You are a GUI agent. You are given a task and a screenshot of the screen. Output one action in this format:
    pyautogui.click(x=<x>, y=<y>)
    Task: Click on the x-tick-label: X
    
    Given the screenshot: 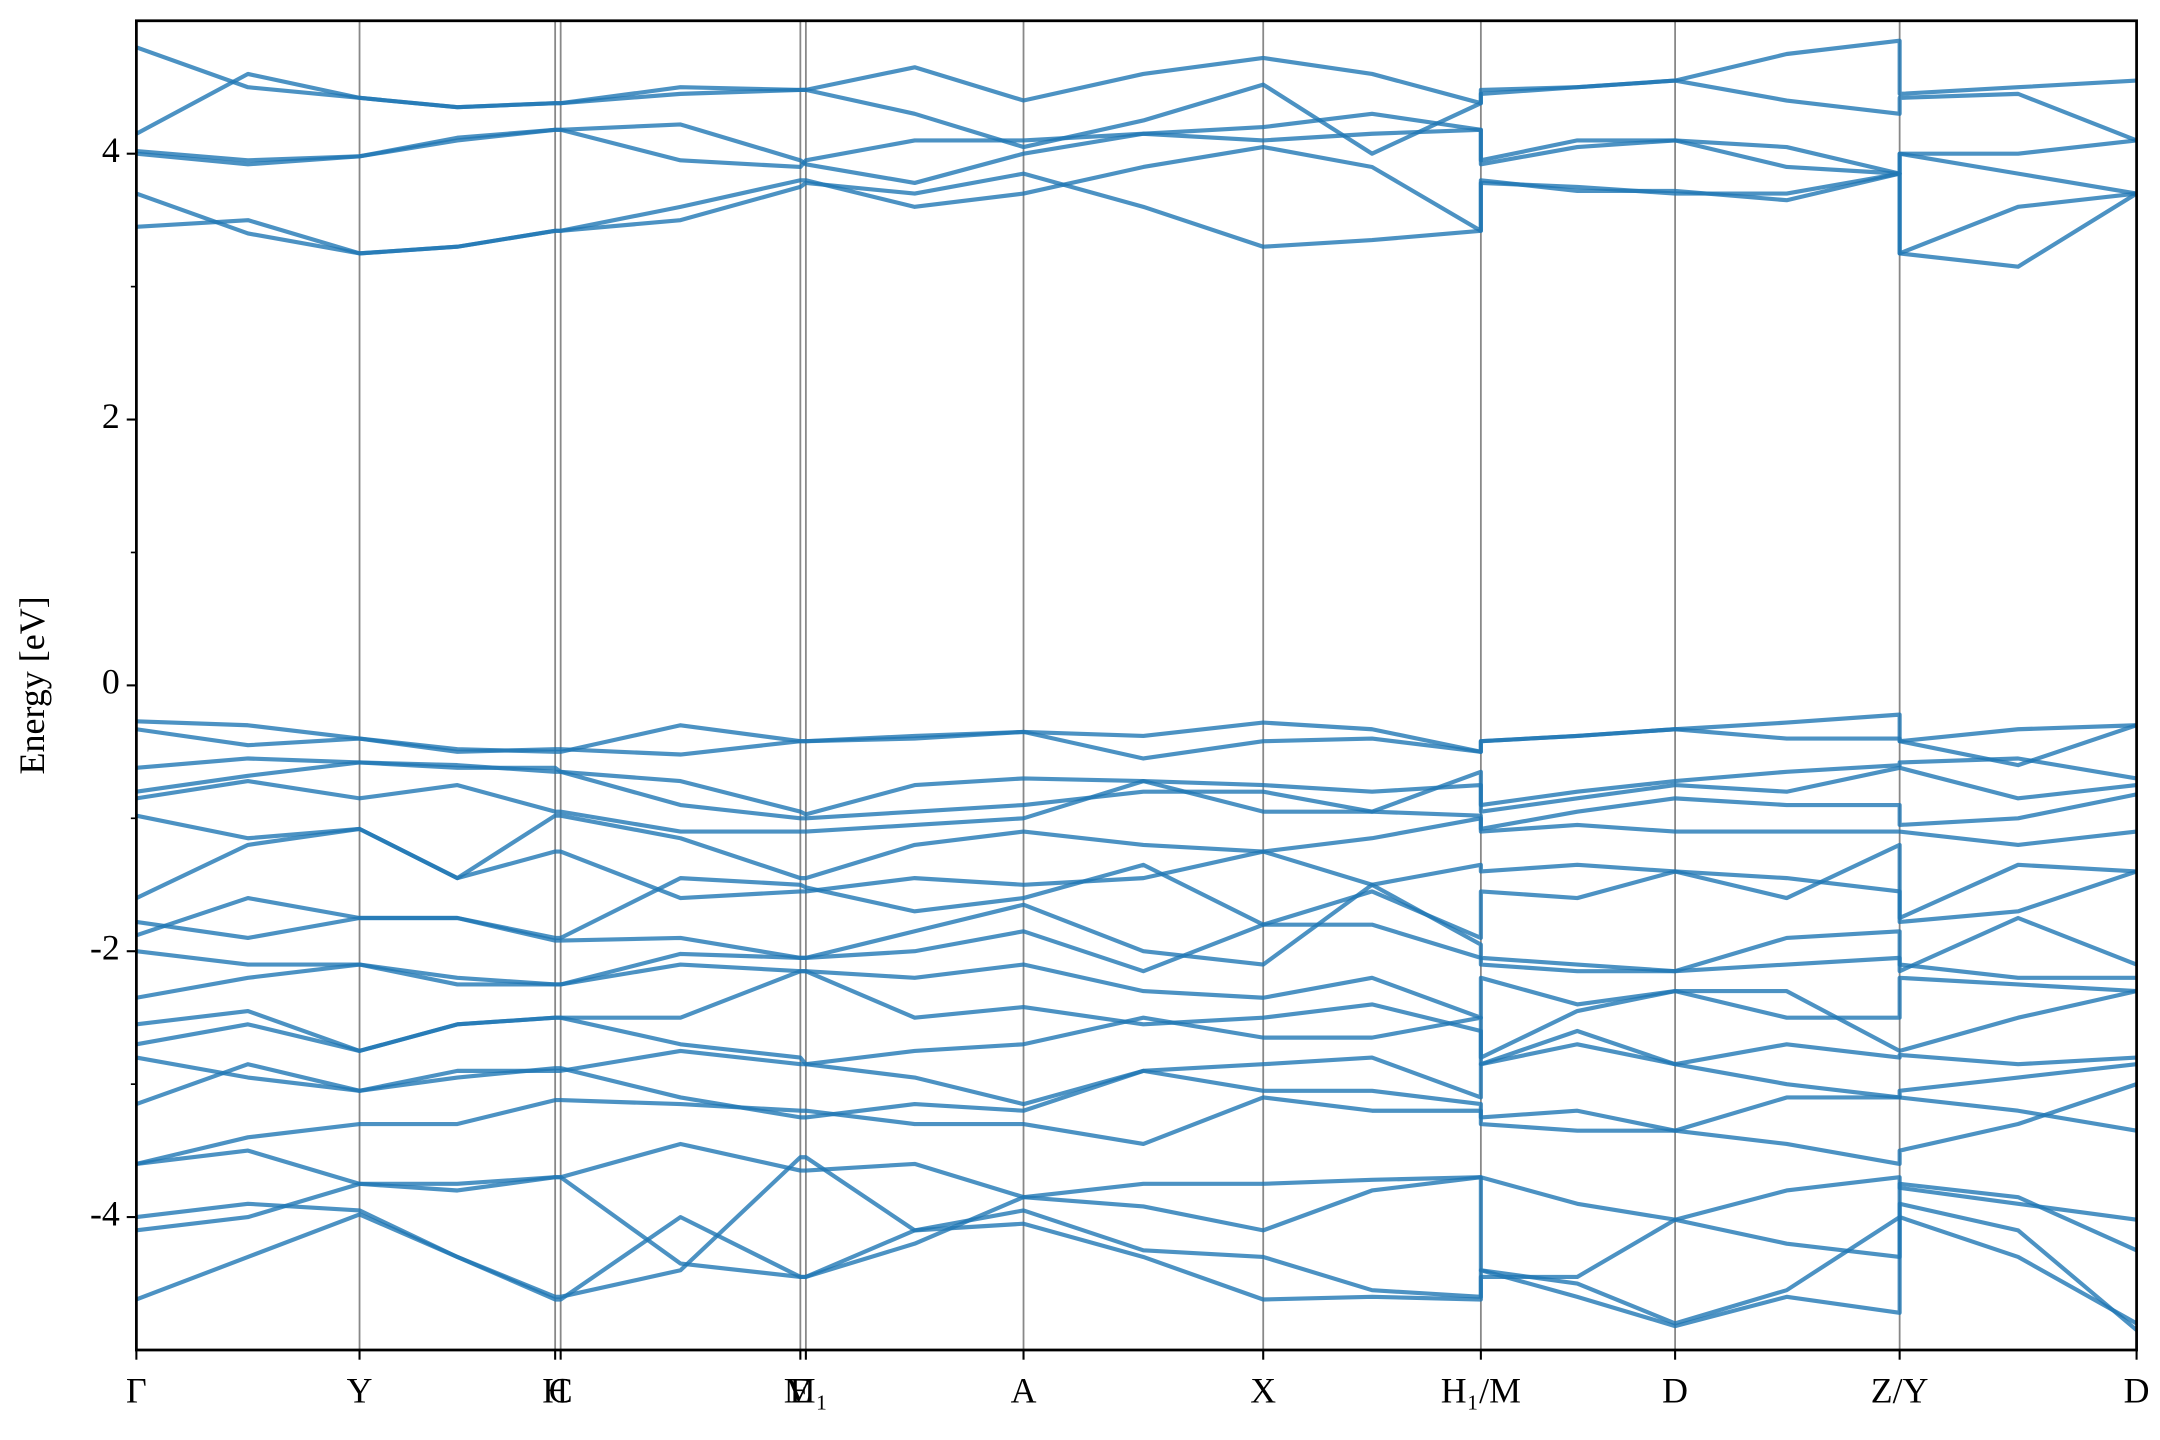 What is the action you would take?
    pyautogui.click(x=1263, y=1391)
    